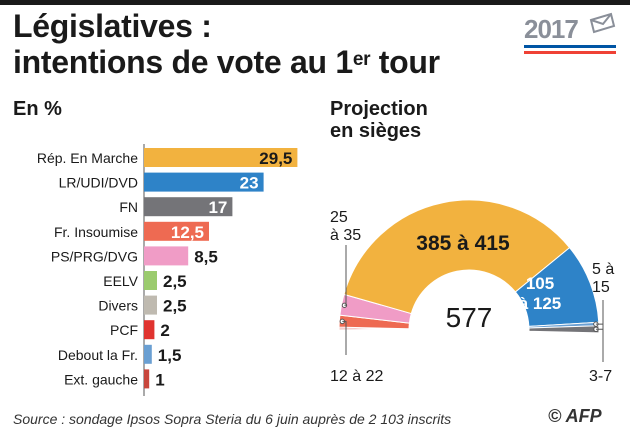 This screenshot has width=630, height=440. Describe the element at coordinates (356, 376) in the screenshot. I see `segment-label-fi: 12 à 22` at that location.